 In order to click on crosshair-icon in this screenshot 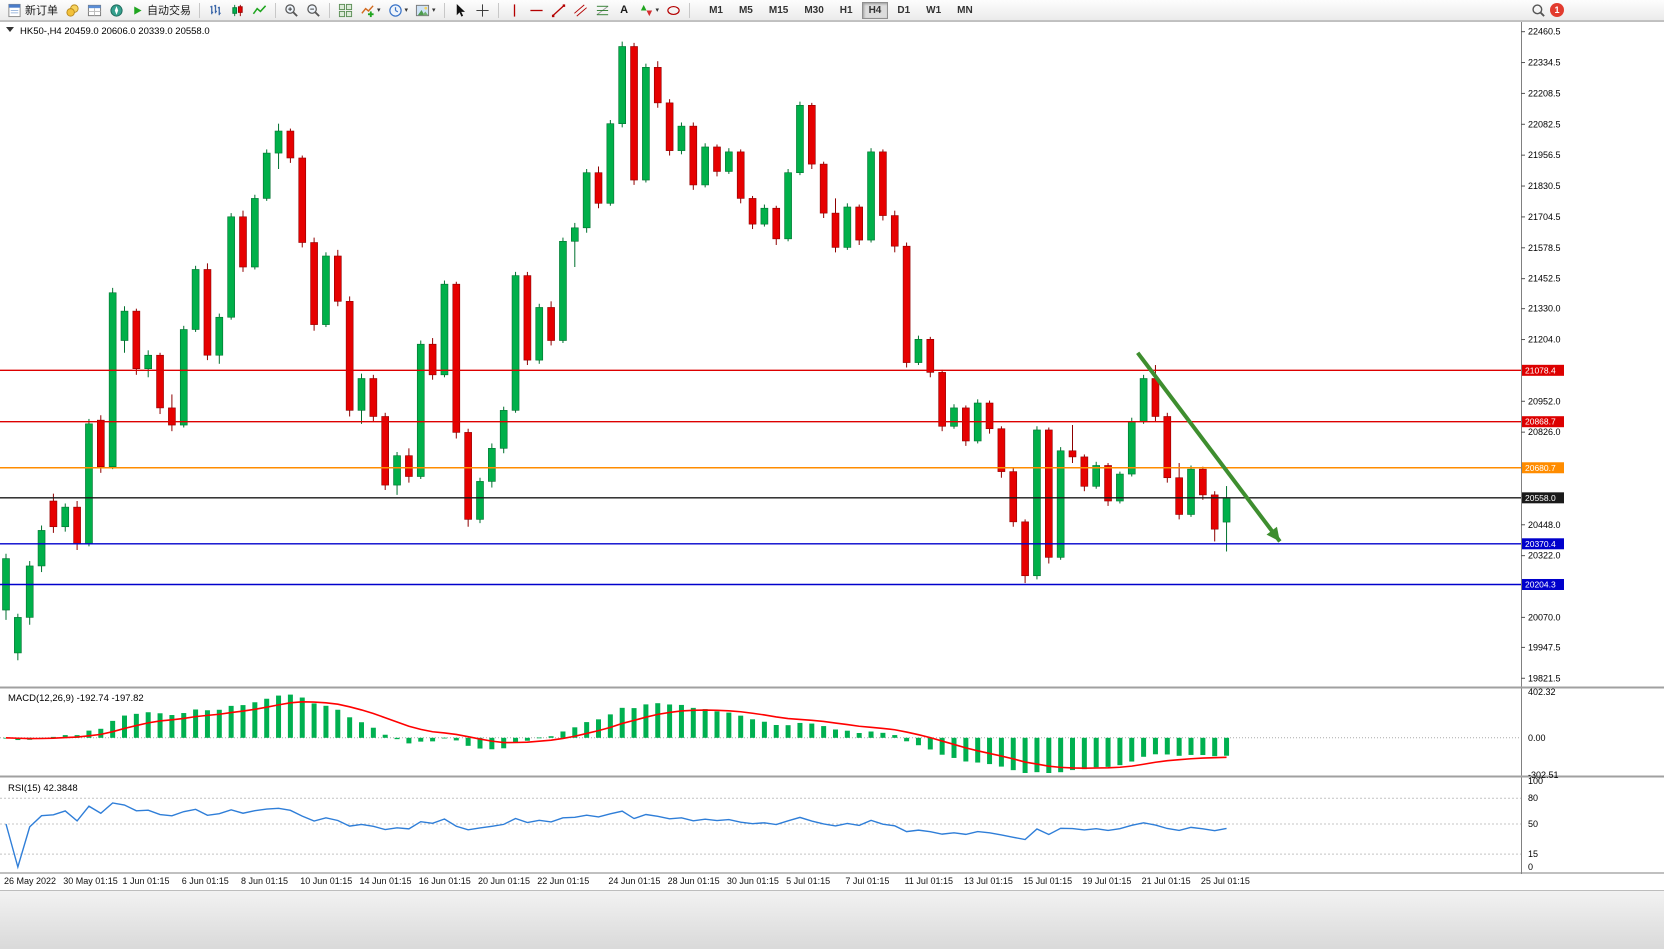, I will do `click(482, 10)`.